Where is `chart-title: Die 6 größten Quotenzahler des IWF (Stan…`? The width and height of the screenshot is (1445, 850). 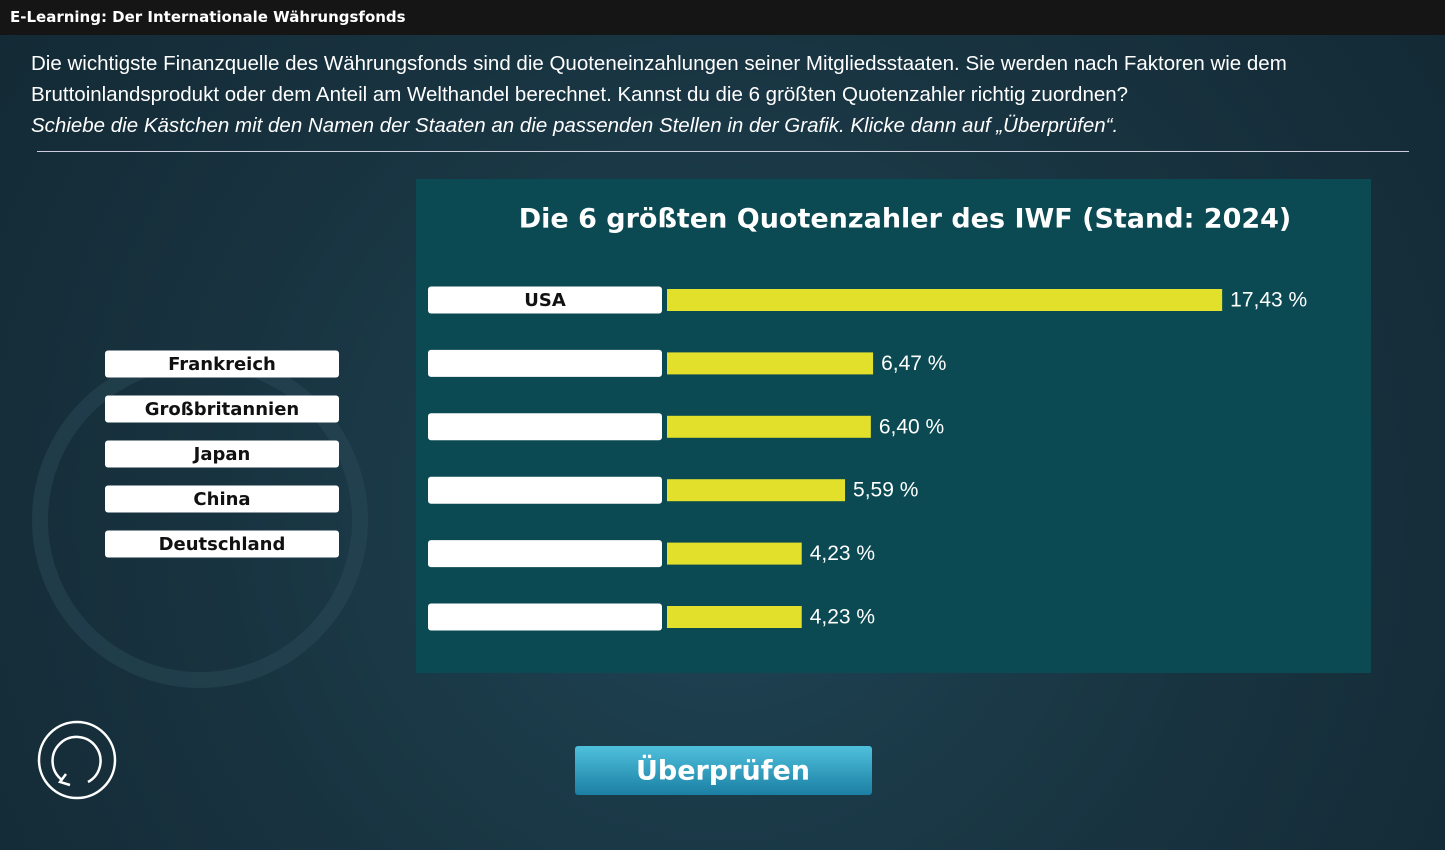
chart-title: Die 6 größten Quotenzahler des IWF (Stan… is located at coordinates (905, 219).